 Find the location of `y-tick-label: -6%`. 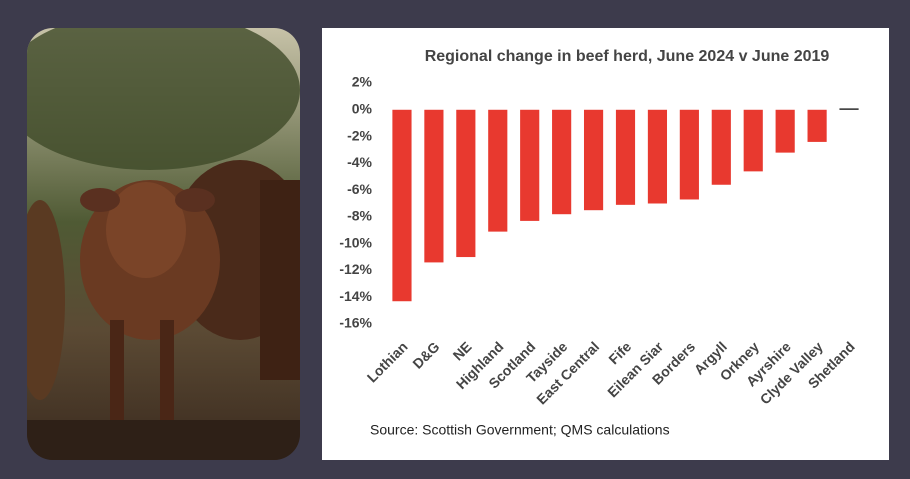

y-tick-label: -6% is located at coordinates (359, 189).